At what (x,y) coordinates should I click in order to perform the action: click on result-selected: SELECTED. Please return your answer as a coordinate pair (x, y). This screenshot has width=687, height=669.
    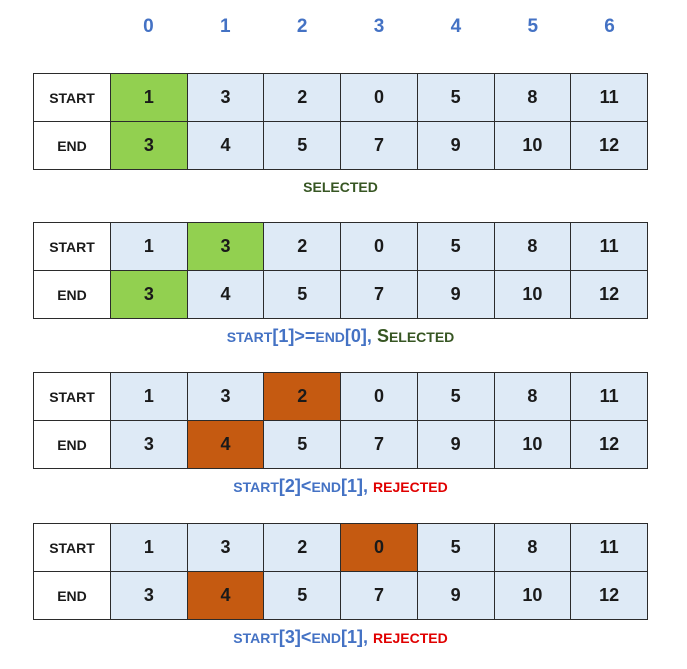
    Looking at the image, I should click on (340, 187).